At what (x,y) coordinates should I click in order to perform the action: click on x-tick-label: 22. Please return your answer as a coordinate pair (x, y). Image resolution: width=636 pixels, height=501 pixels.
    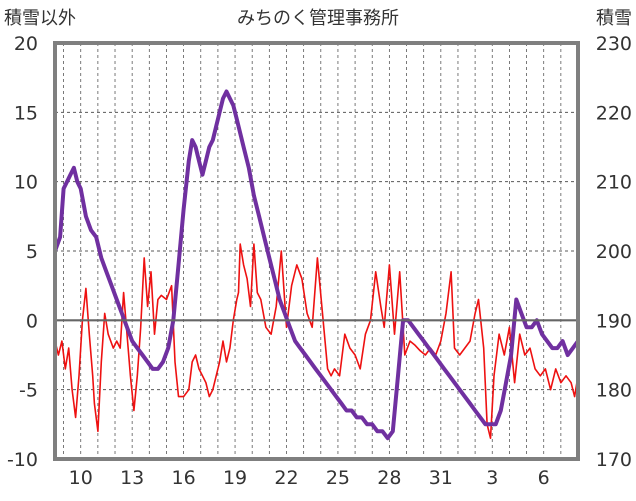
    Looking at the image, I should click on (286, 478).